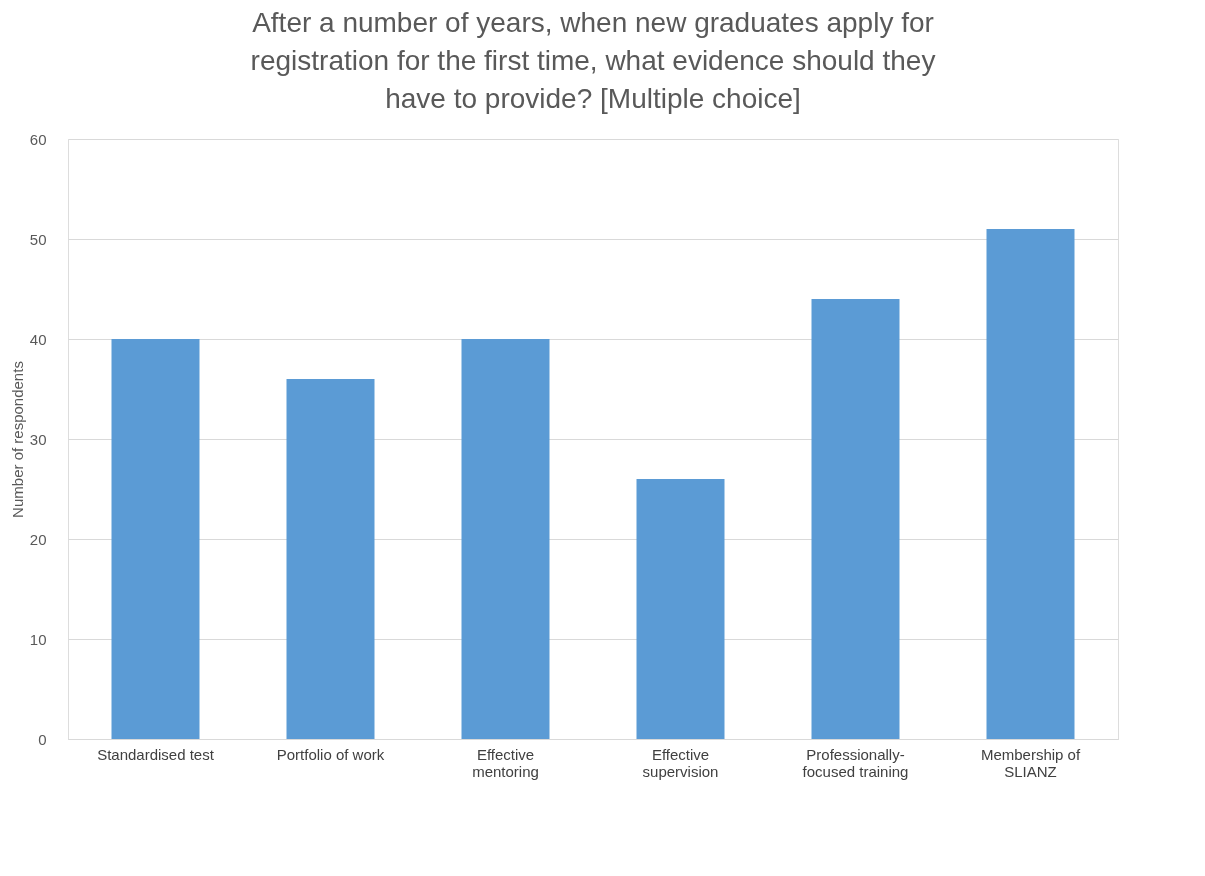  Describe the element at coordinates (330, 754) in the screenshot. I see `x-tick-label: Portfolio of work` at that location.